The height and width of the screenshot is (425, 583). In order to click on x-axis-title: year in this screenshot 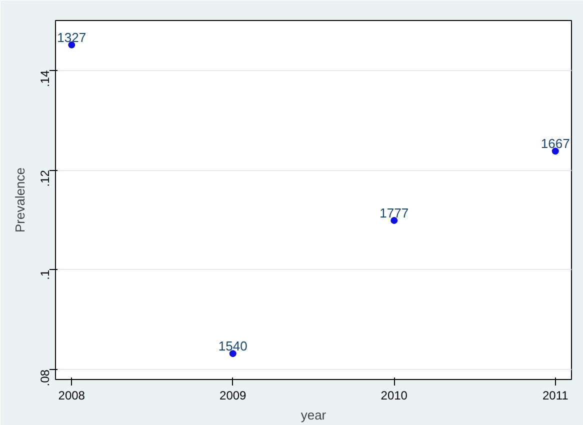, I will do `click(313, 415)`.